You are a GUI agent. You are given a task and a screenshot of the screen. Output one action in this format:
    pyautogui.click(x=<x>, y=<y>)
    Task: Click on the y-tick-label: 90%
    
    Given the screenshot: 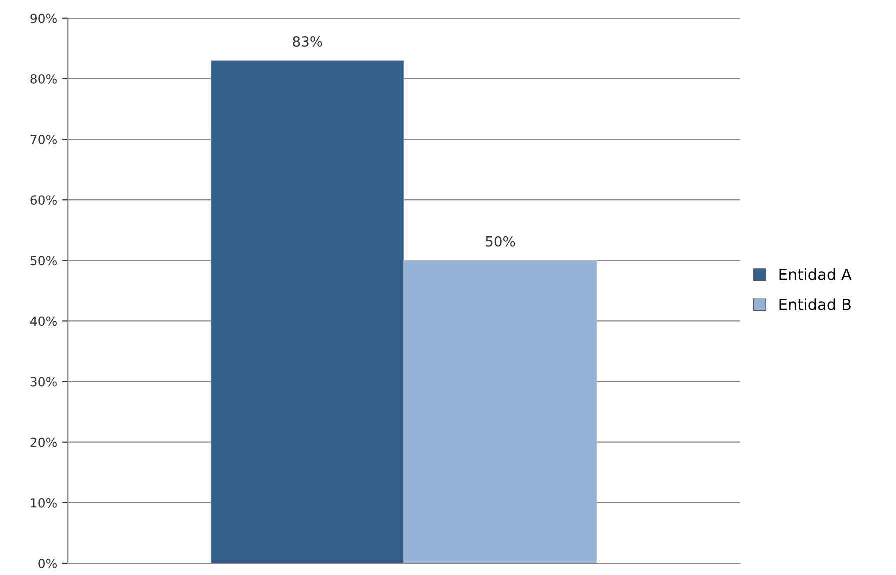 What is the action you would take?
    pyautogui.click(x=43, y=19)
    